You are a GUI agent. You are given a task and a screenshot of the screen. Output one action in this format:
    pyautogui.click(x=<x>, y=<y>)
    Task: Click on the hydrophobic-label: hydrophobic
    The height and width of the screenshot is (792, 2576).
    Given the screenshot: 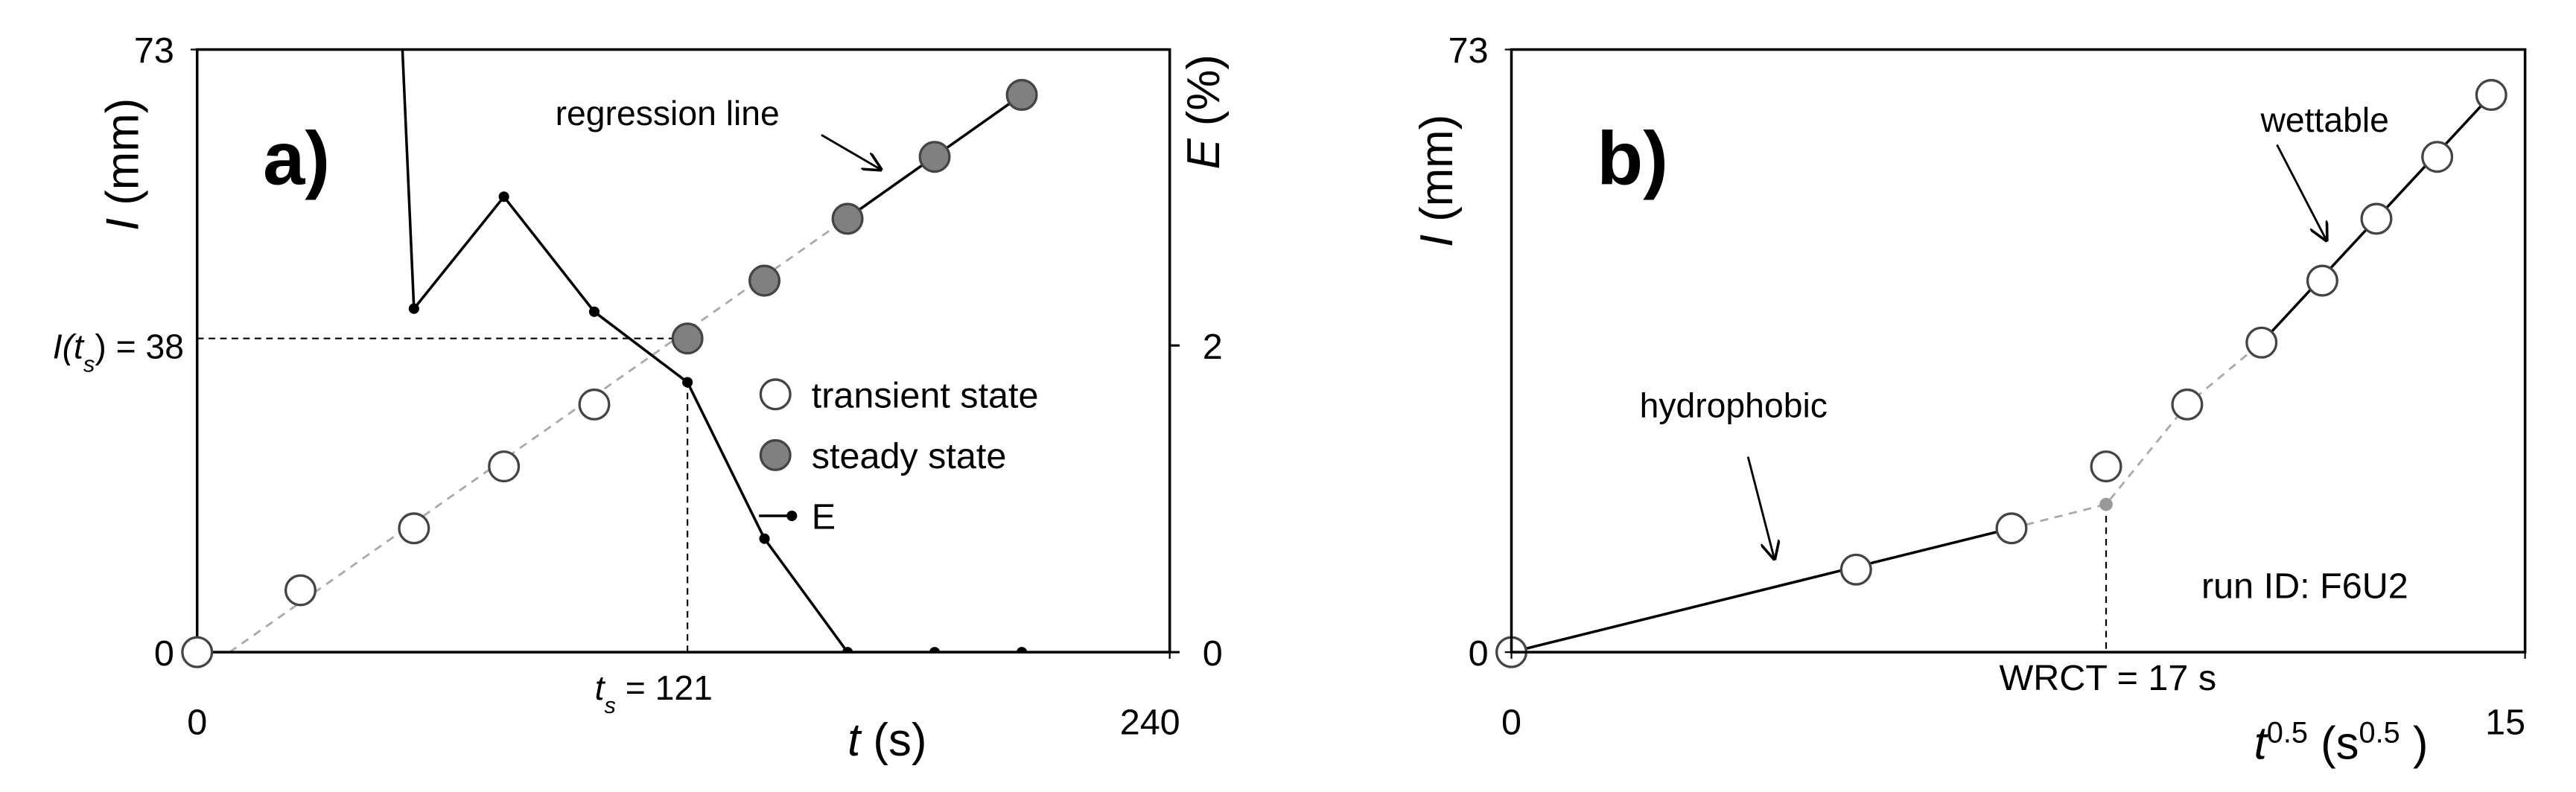 What is the action you would take?
    pyautogui.click(x=1734, y=405)
    